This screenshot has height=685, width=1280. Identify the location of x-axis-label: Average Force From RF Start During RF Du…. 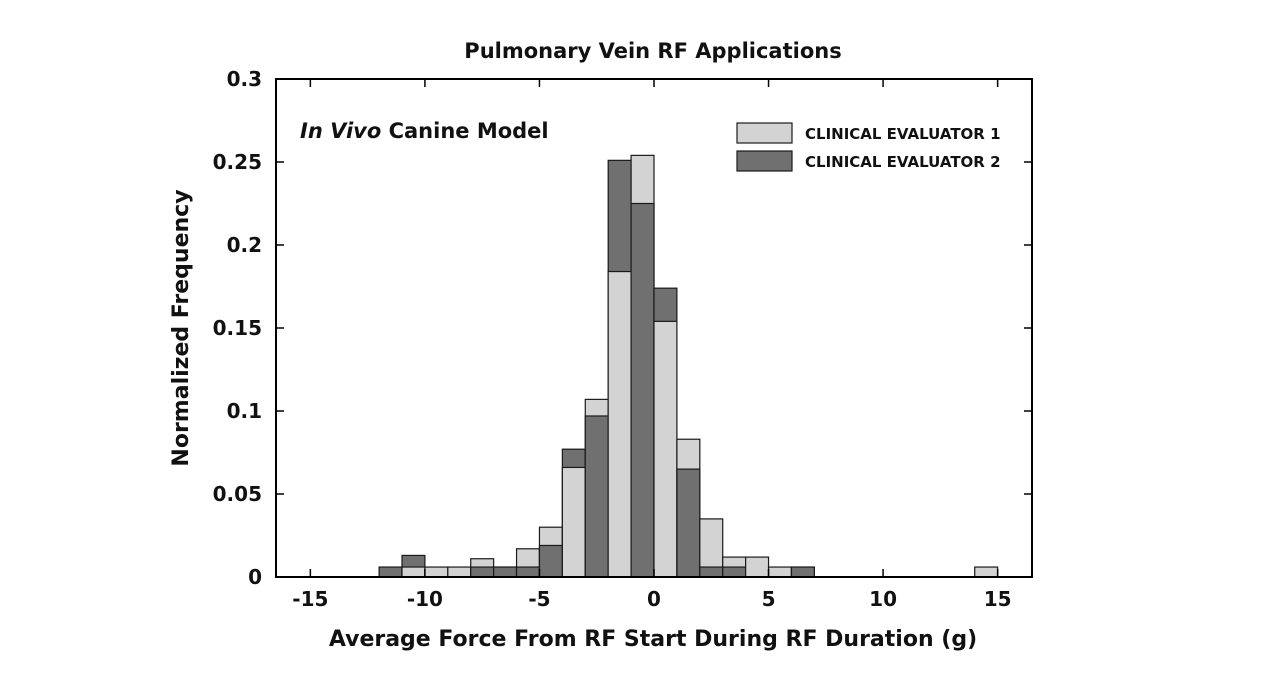
(653, 639).